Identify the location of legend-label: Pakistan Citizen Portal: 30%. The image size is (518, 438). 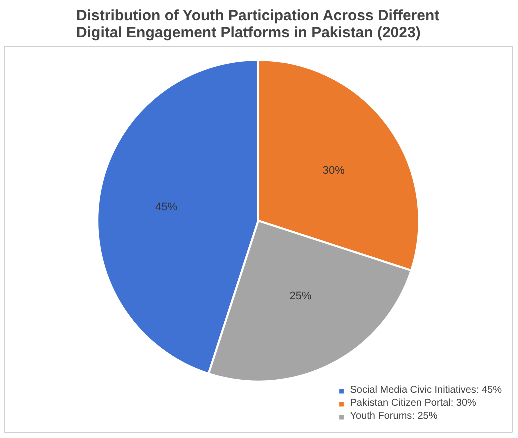
(413, 403).